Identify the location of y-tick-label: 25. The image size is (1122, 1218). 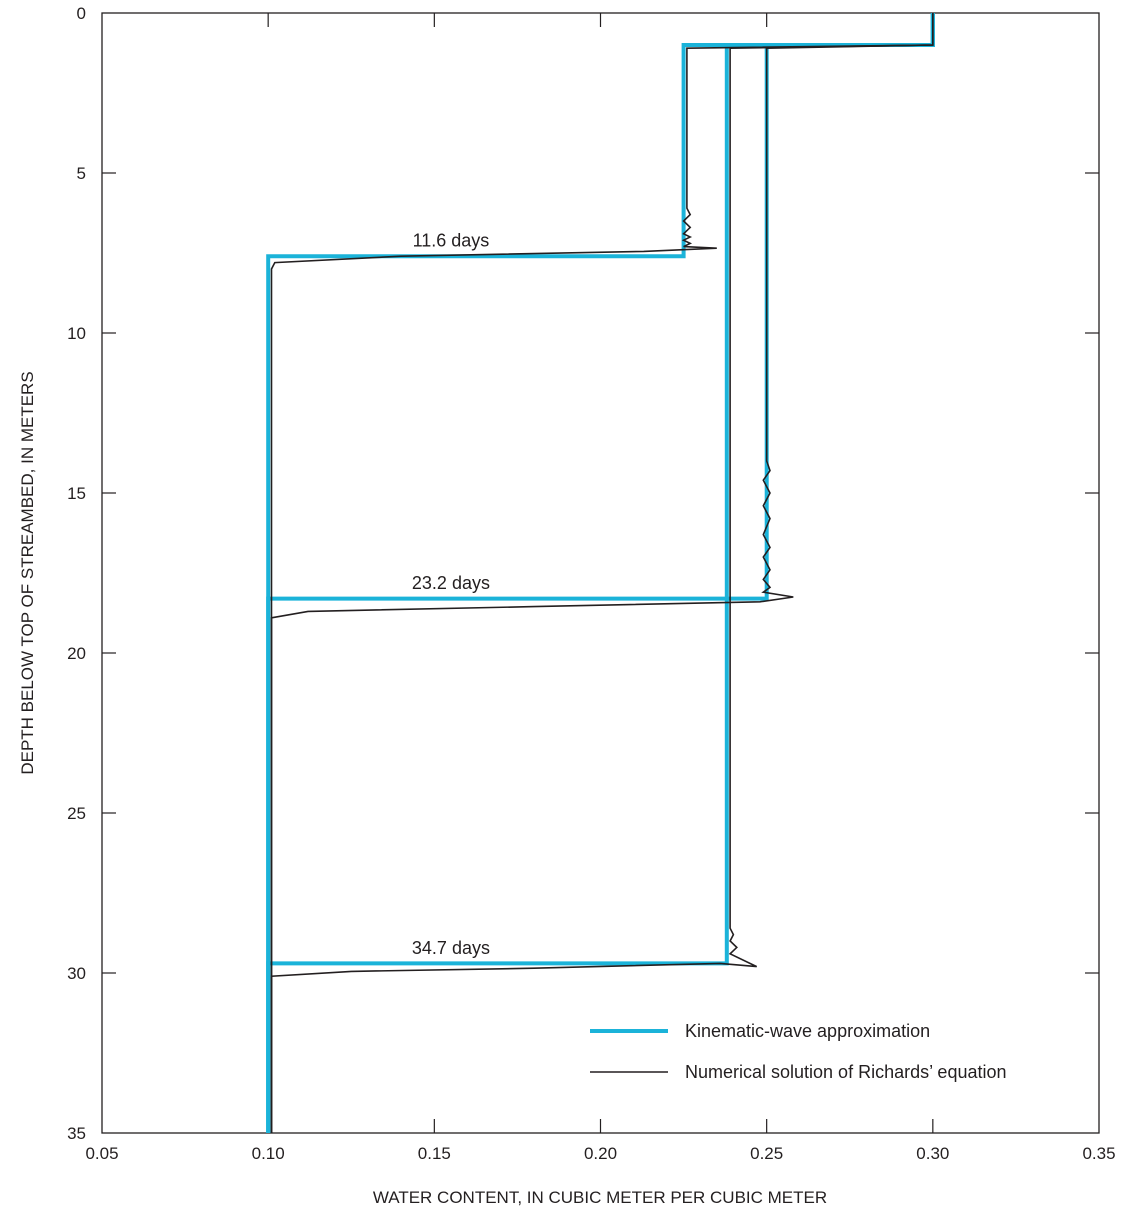
(76, 813).